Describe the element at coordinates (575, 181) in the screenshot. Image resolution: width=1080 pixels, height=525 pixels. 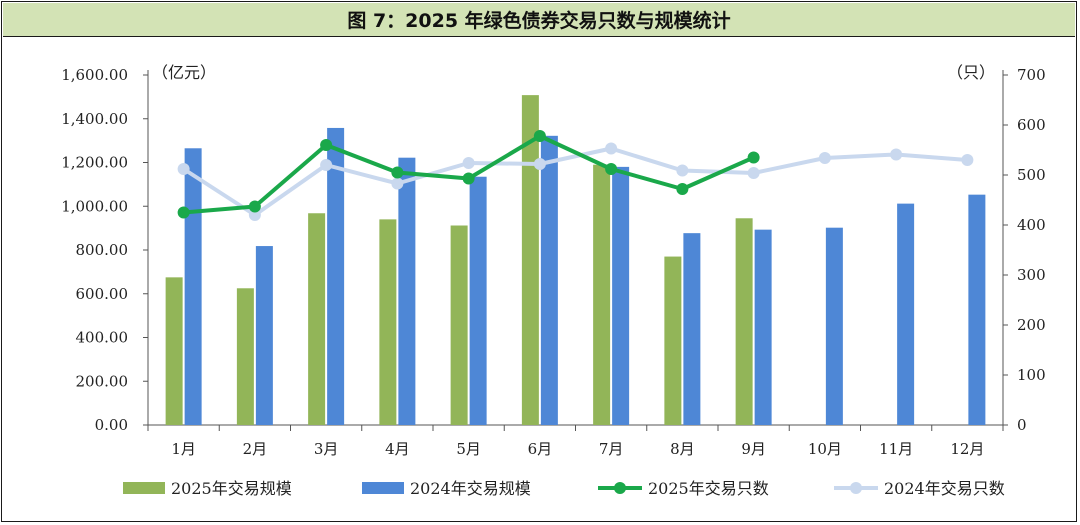
I see `line-2024-count` at that location.